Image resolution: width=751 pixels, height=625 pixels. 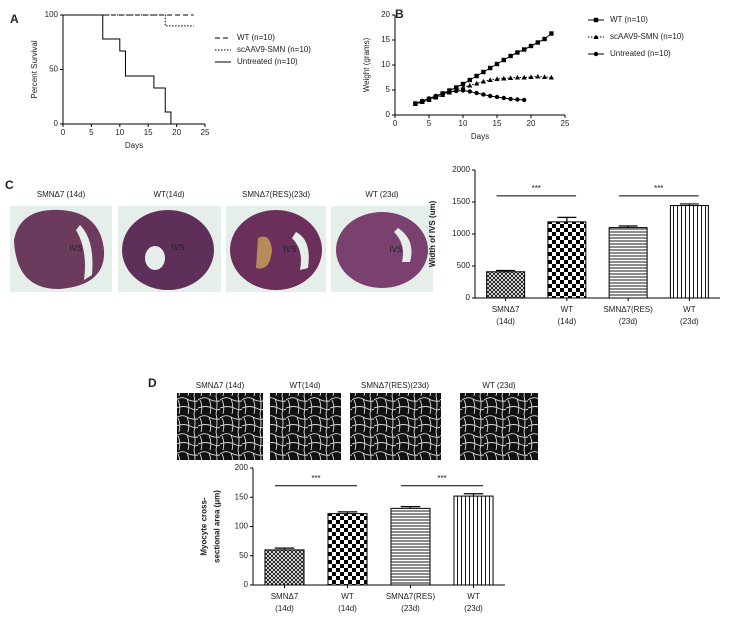 What do you see at coordinates (242, 467) in the screenshot?
I see `y-tick-label: 200` at bounding box center [242, 467].